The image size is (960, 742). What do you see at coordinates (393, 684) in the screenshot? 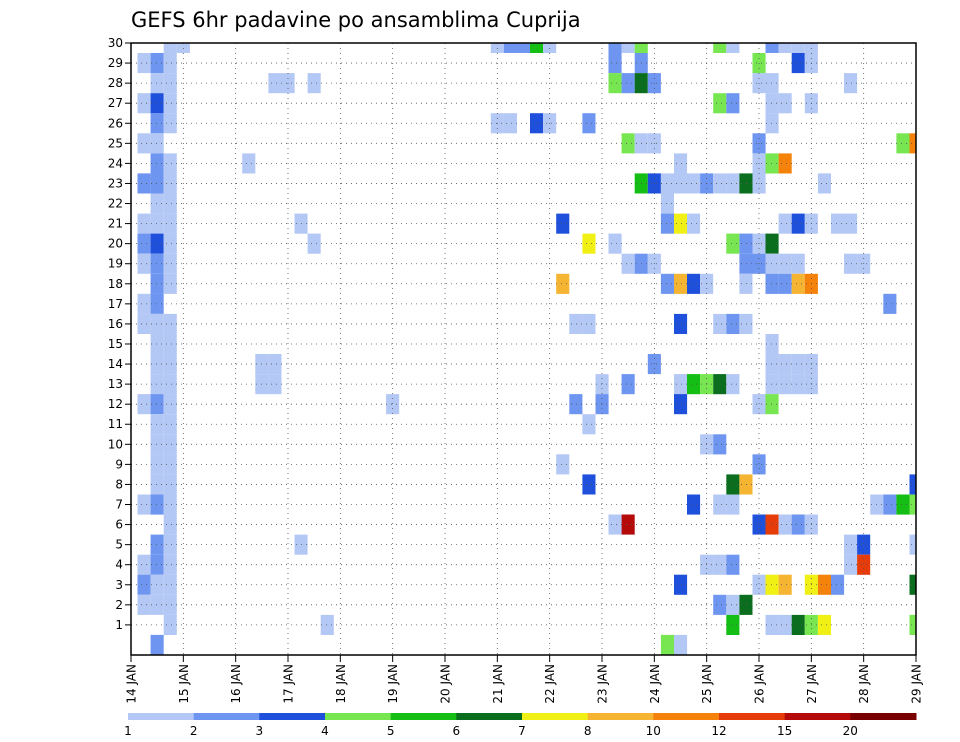
I see `x-tick-label: 19 JAN` at bounding box center [393, 684].